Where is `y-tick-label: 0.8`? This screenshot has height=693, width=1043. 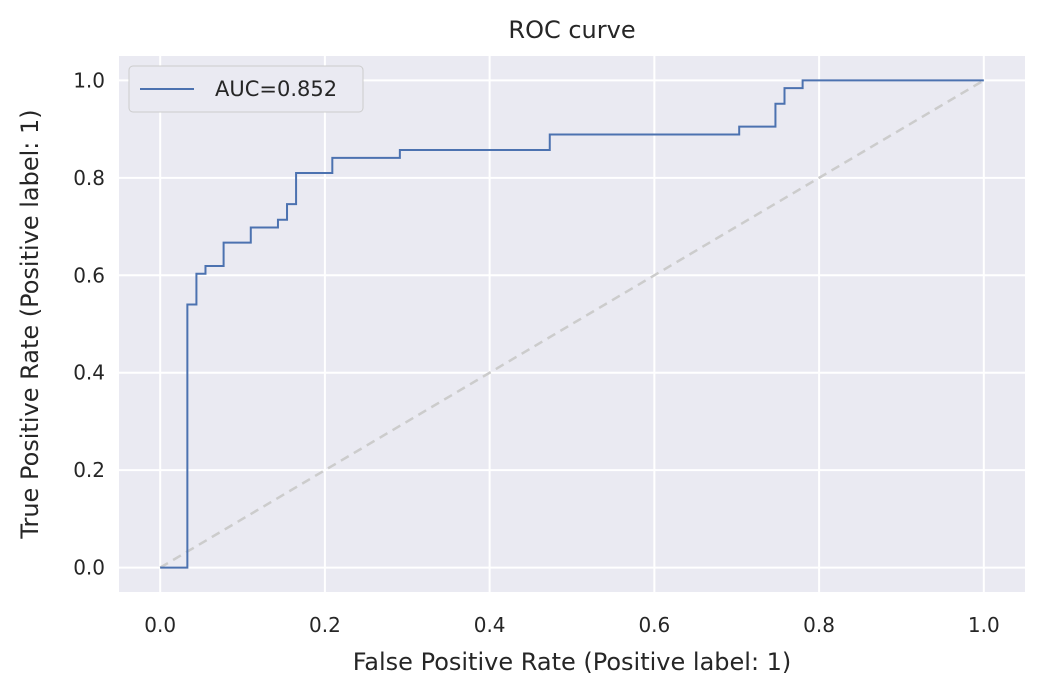
y-tick-label: 0.8 is located at coordinates (89, 178).